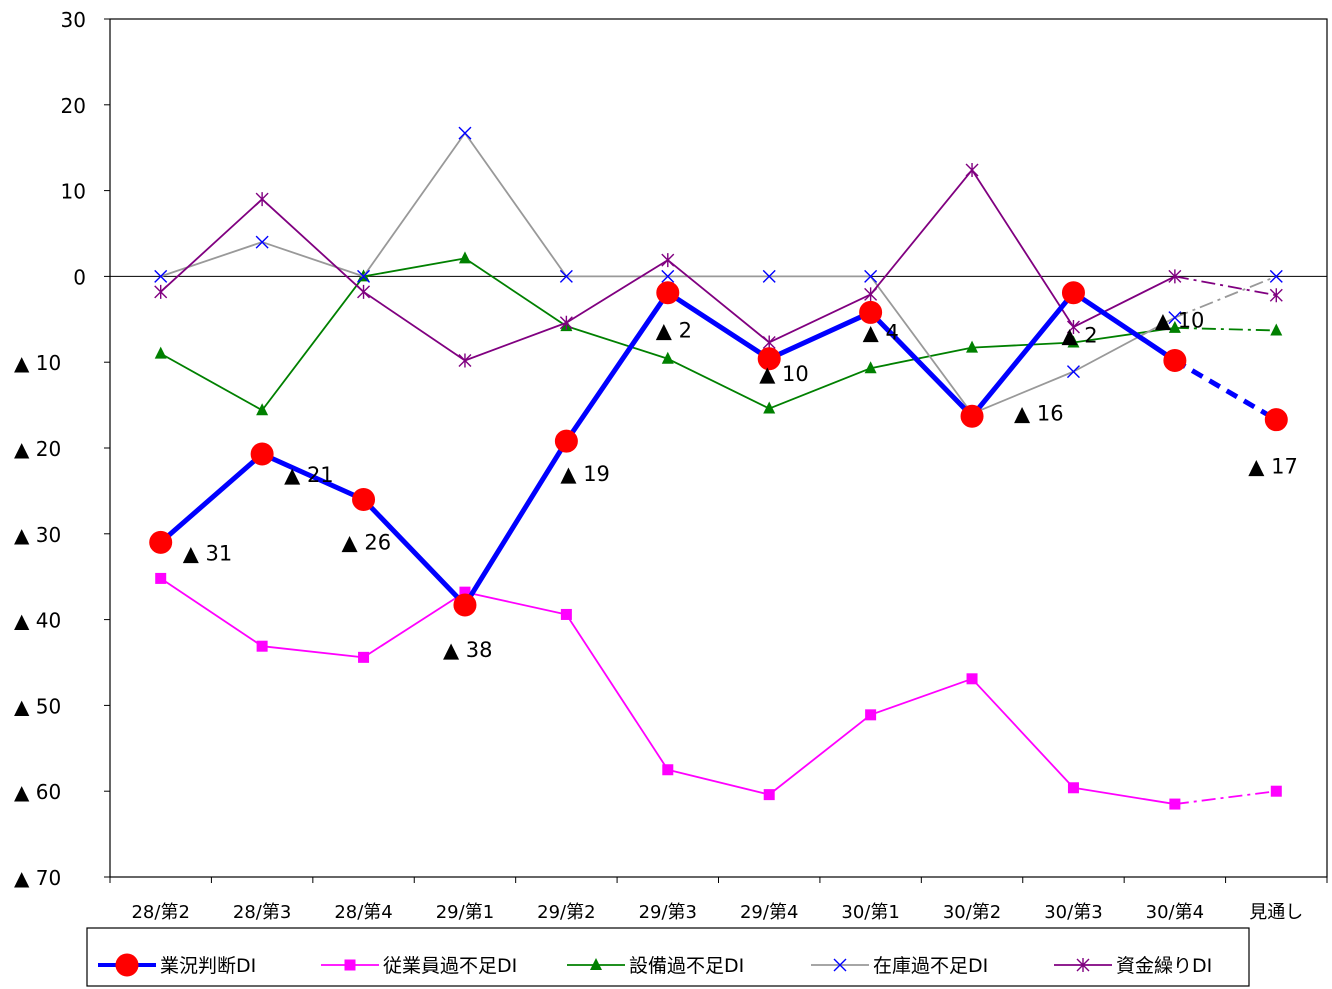 This screenshot has width=1332, height=989. I want to click on x-tick-label: 29/第4, so click(769, 912).